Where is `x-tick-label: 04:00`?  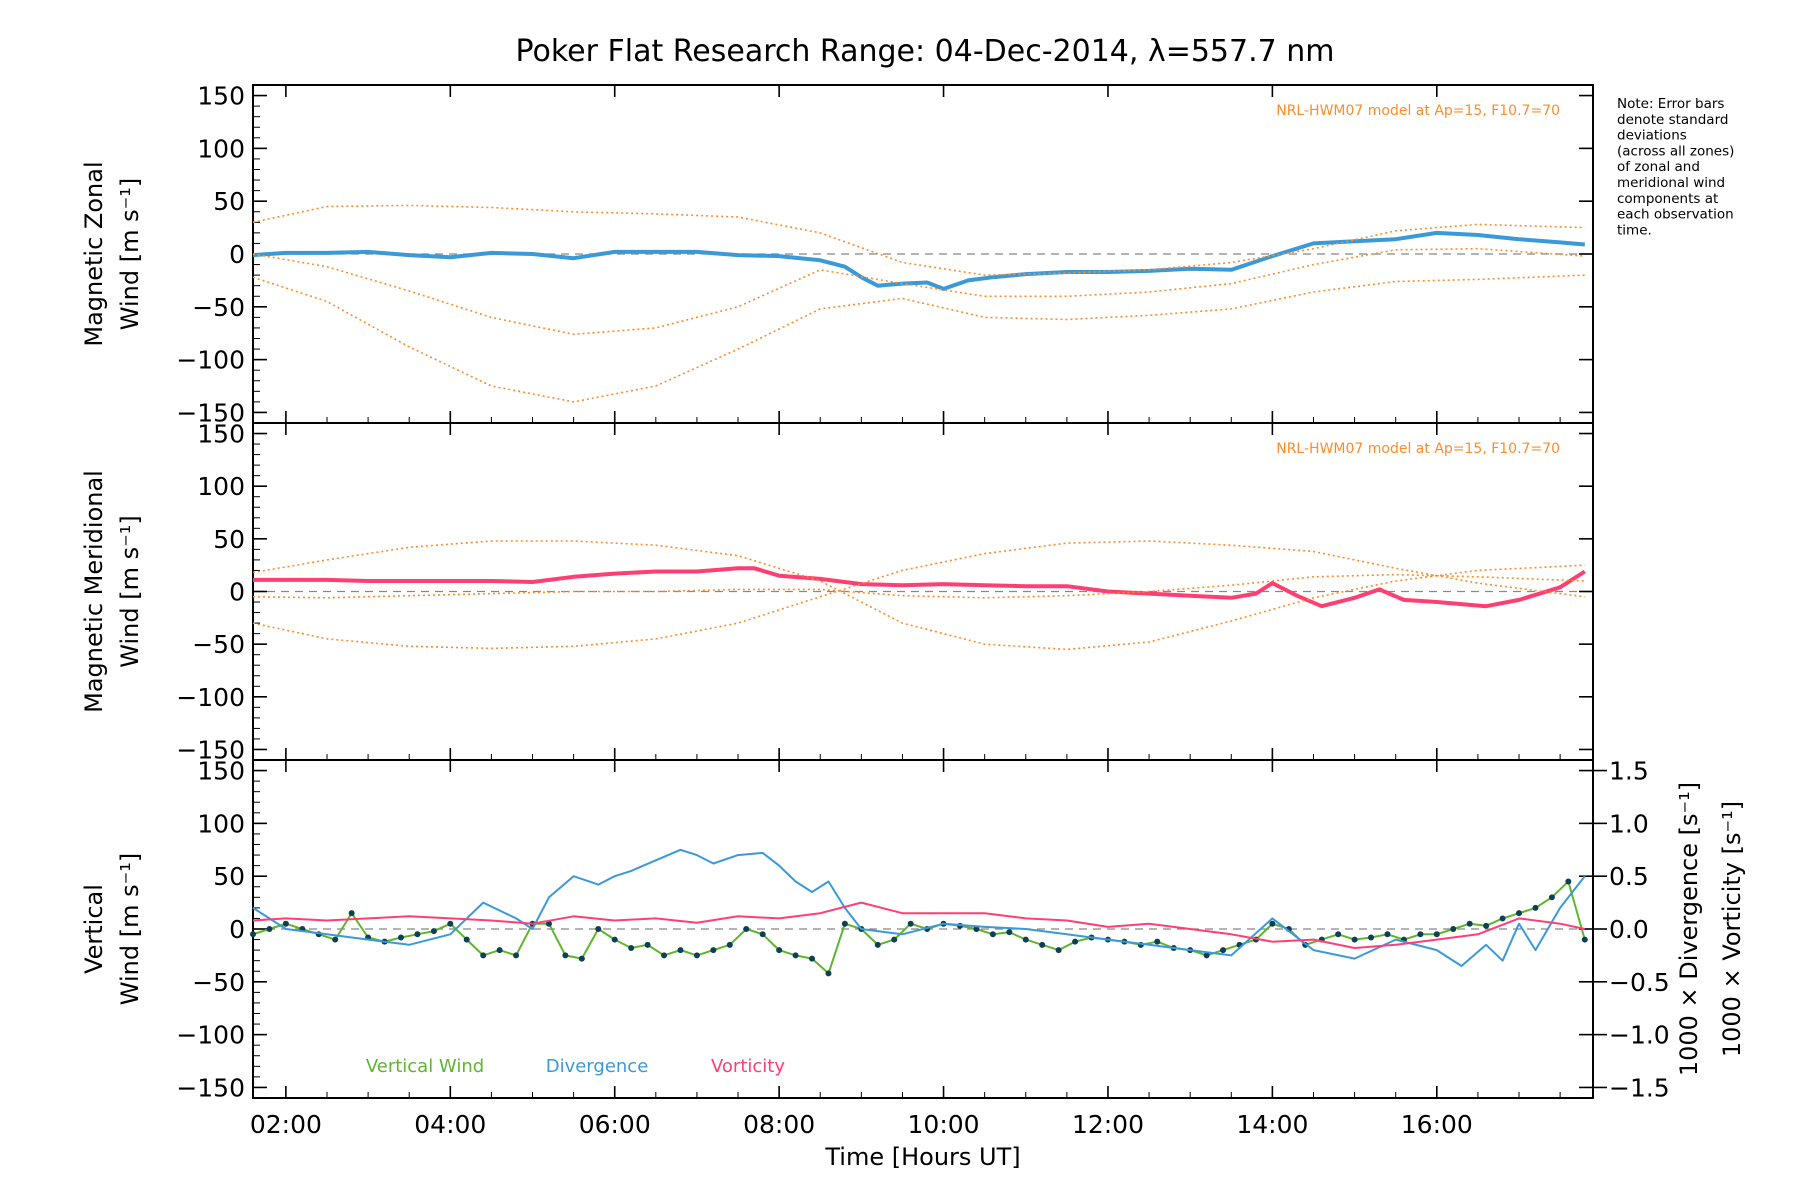
x-tick-label: 04:00 is located at coordinates (450, 1124).